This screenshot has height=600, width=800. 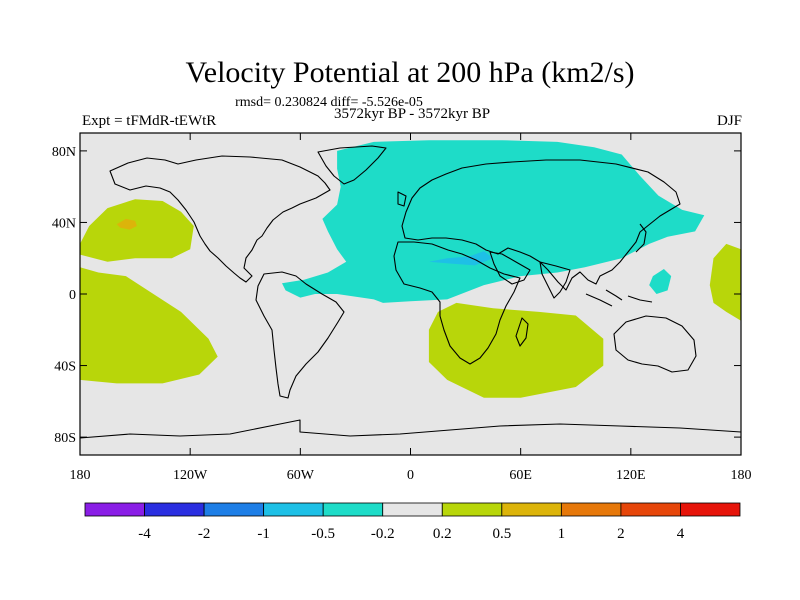 I want to click on coastline-south-america, so click(x=300, y=335).